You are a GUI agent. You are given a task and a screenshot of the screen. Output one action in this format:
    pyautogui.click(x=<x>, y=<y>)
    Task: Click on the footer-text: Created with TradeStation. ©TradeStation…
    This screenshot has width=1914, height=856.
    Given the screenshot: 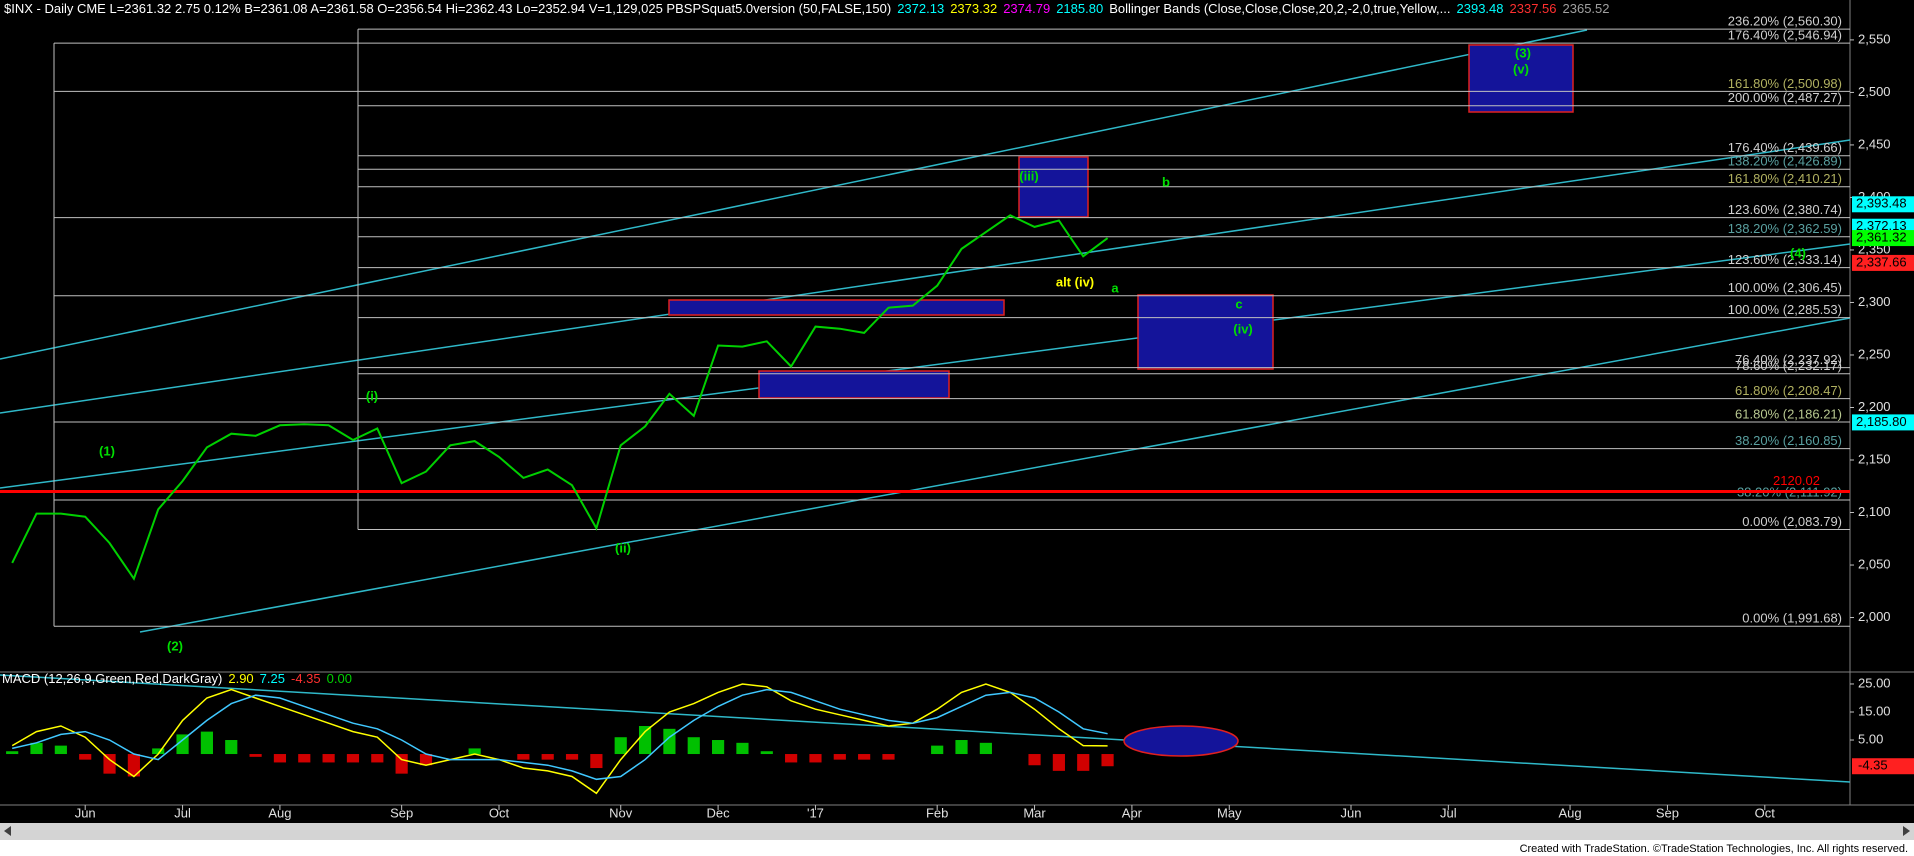 What is the action you would take?
    pyautogui.click(x=1714, y=849)
    